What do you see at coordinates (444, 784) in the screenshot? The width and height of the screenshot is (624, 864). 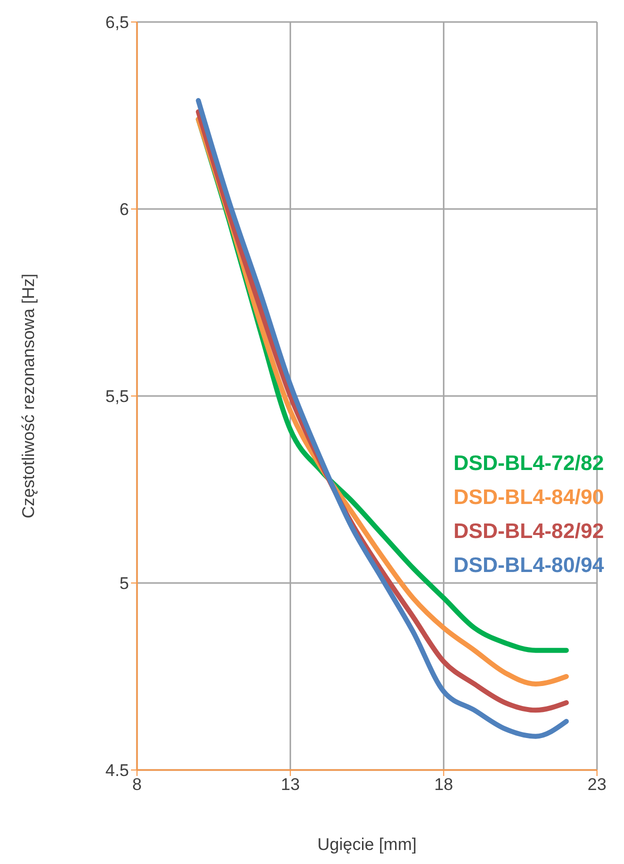 I see `x-tick-label: 18` at bounding box center [444, 784].